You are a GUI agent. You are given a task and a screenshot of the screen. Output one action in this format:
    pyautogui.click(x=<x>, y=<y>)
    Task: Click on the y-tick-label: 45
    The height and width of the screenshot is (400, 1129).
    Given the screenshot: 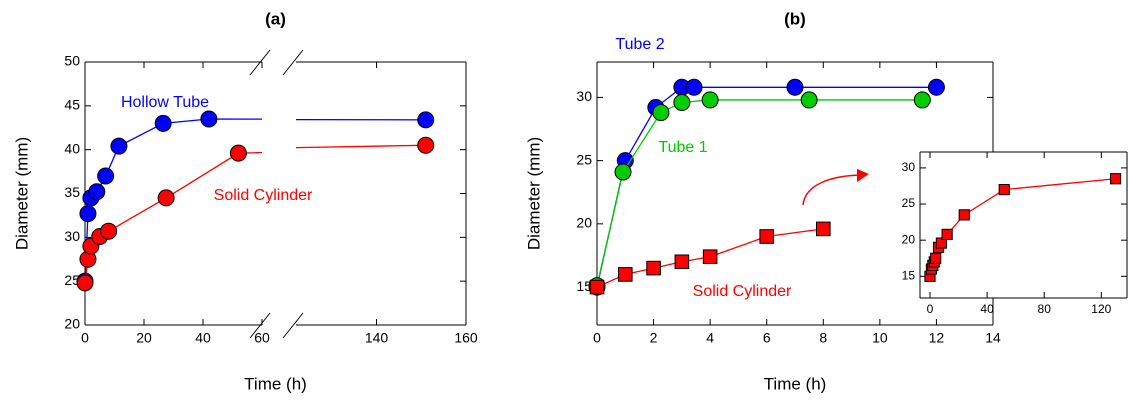 What is the action you would take?
    pyautogui.click(x=72, y=105)
    